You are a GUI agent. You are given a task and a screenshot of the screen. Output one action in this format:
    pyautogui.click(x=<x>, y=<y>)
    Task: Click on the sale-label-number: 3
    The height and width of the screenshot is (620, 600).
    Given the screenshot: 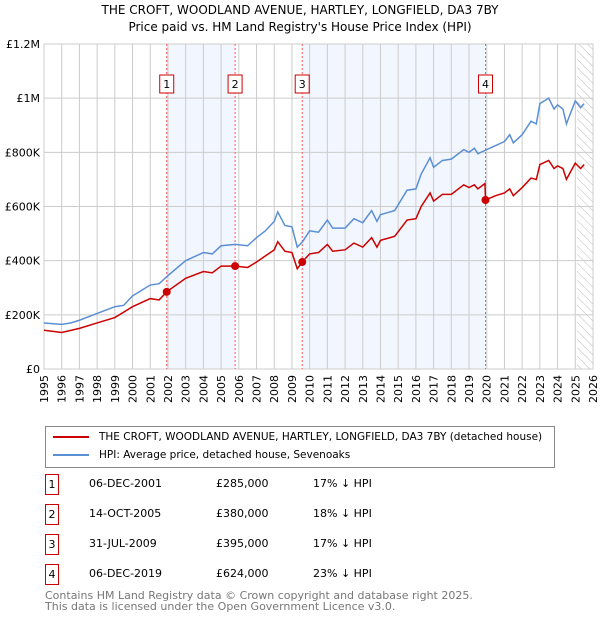 What is the action you would take?
    pyautogui.click(x=302, y=84)
    